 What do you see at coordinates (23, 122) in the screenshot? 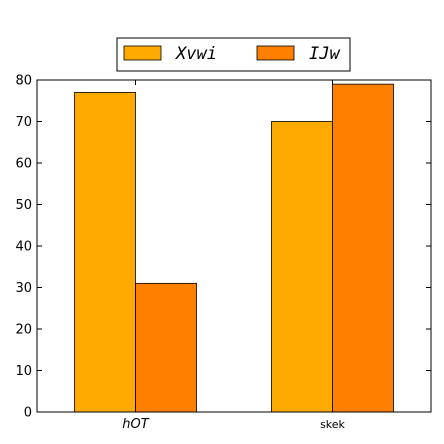
I see `y-tick-label: 70` at bounding box center [23, 122].